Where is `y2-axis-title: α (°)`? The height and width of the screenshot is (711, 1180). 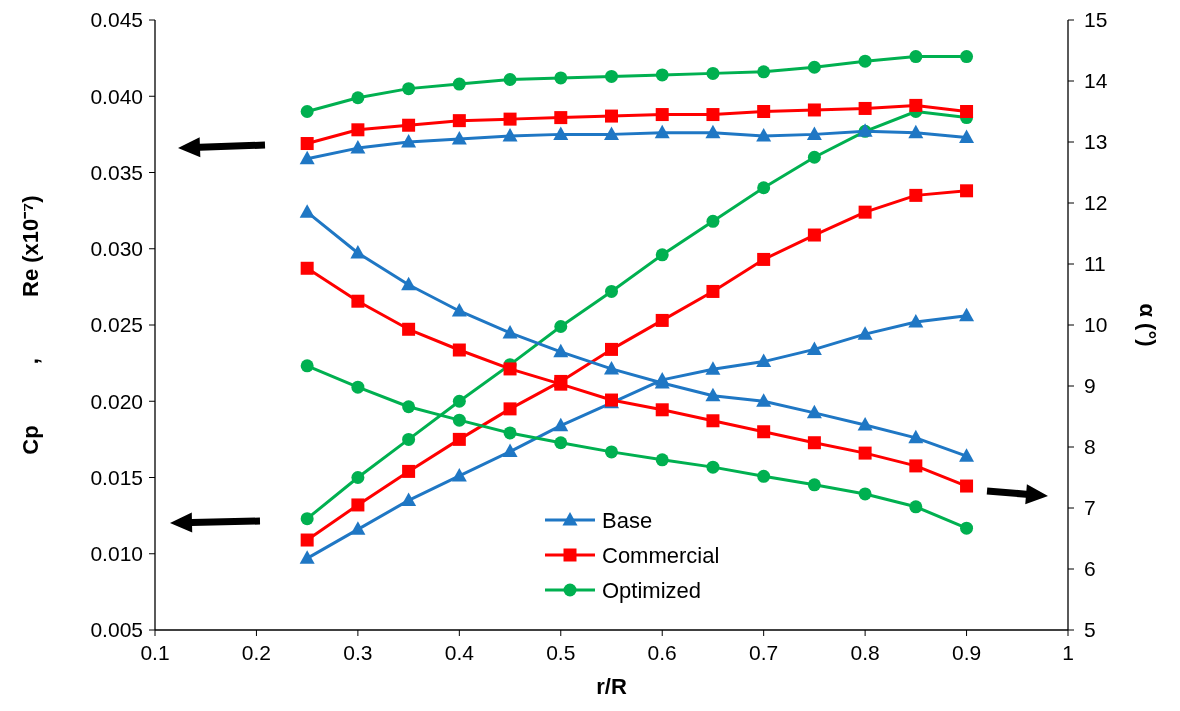 y2-axis-title: α (°) is located at coordinates (1147, 325).